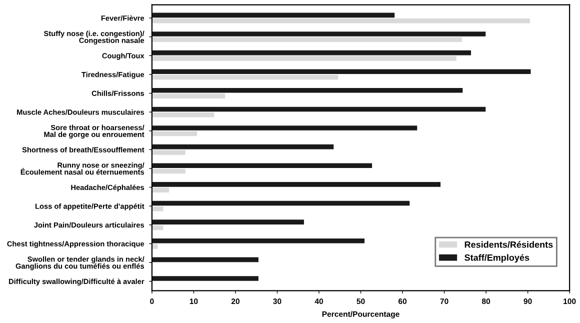  I want to click on legend-label: Staff/Employés, so click(497, 258).